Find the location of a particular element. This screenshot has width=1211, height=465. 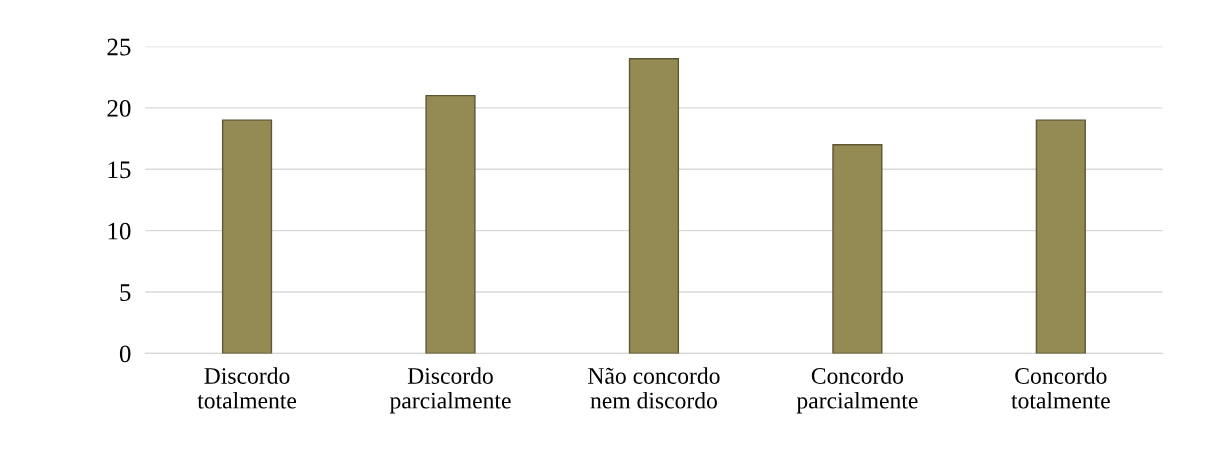

y-tick-label: 10 is located at coordinates (119, 231).